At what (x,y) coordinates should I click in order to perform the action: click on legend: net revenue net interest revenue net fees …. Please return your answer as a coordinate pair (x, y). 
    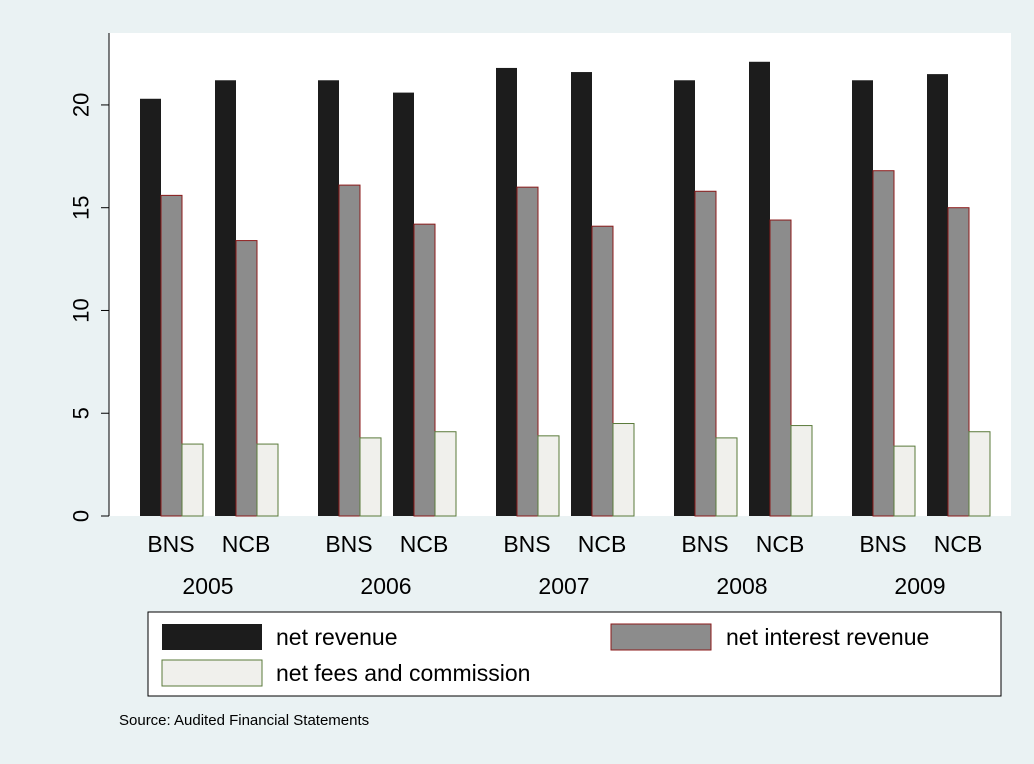
    Looking at the image, I should click on (574, 654).